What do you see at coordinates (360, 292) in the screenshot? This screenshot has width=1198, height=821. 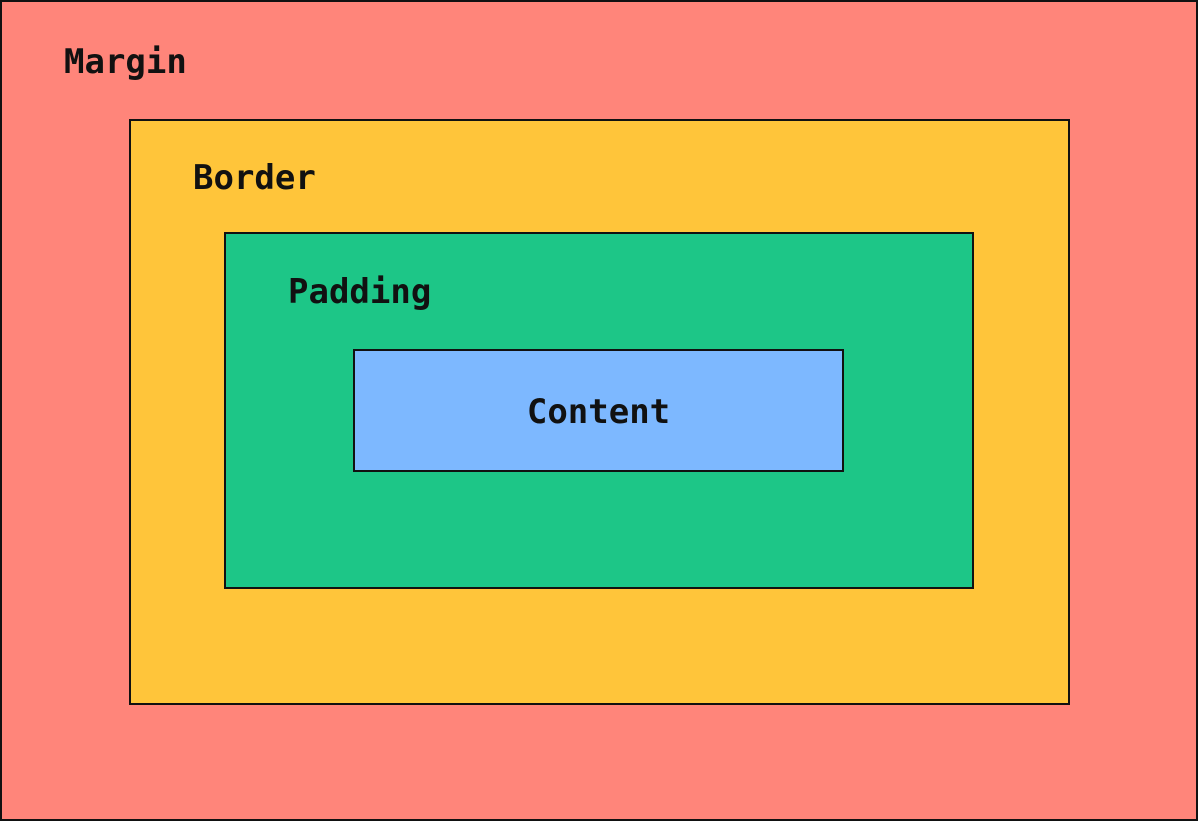 I see `padding-label: Padding` at bounding box center [360, 292].